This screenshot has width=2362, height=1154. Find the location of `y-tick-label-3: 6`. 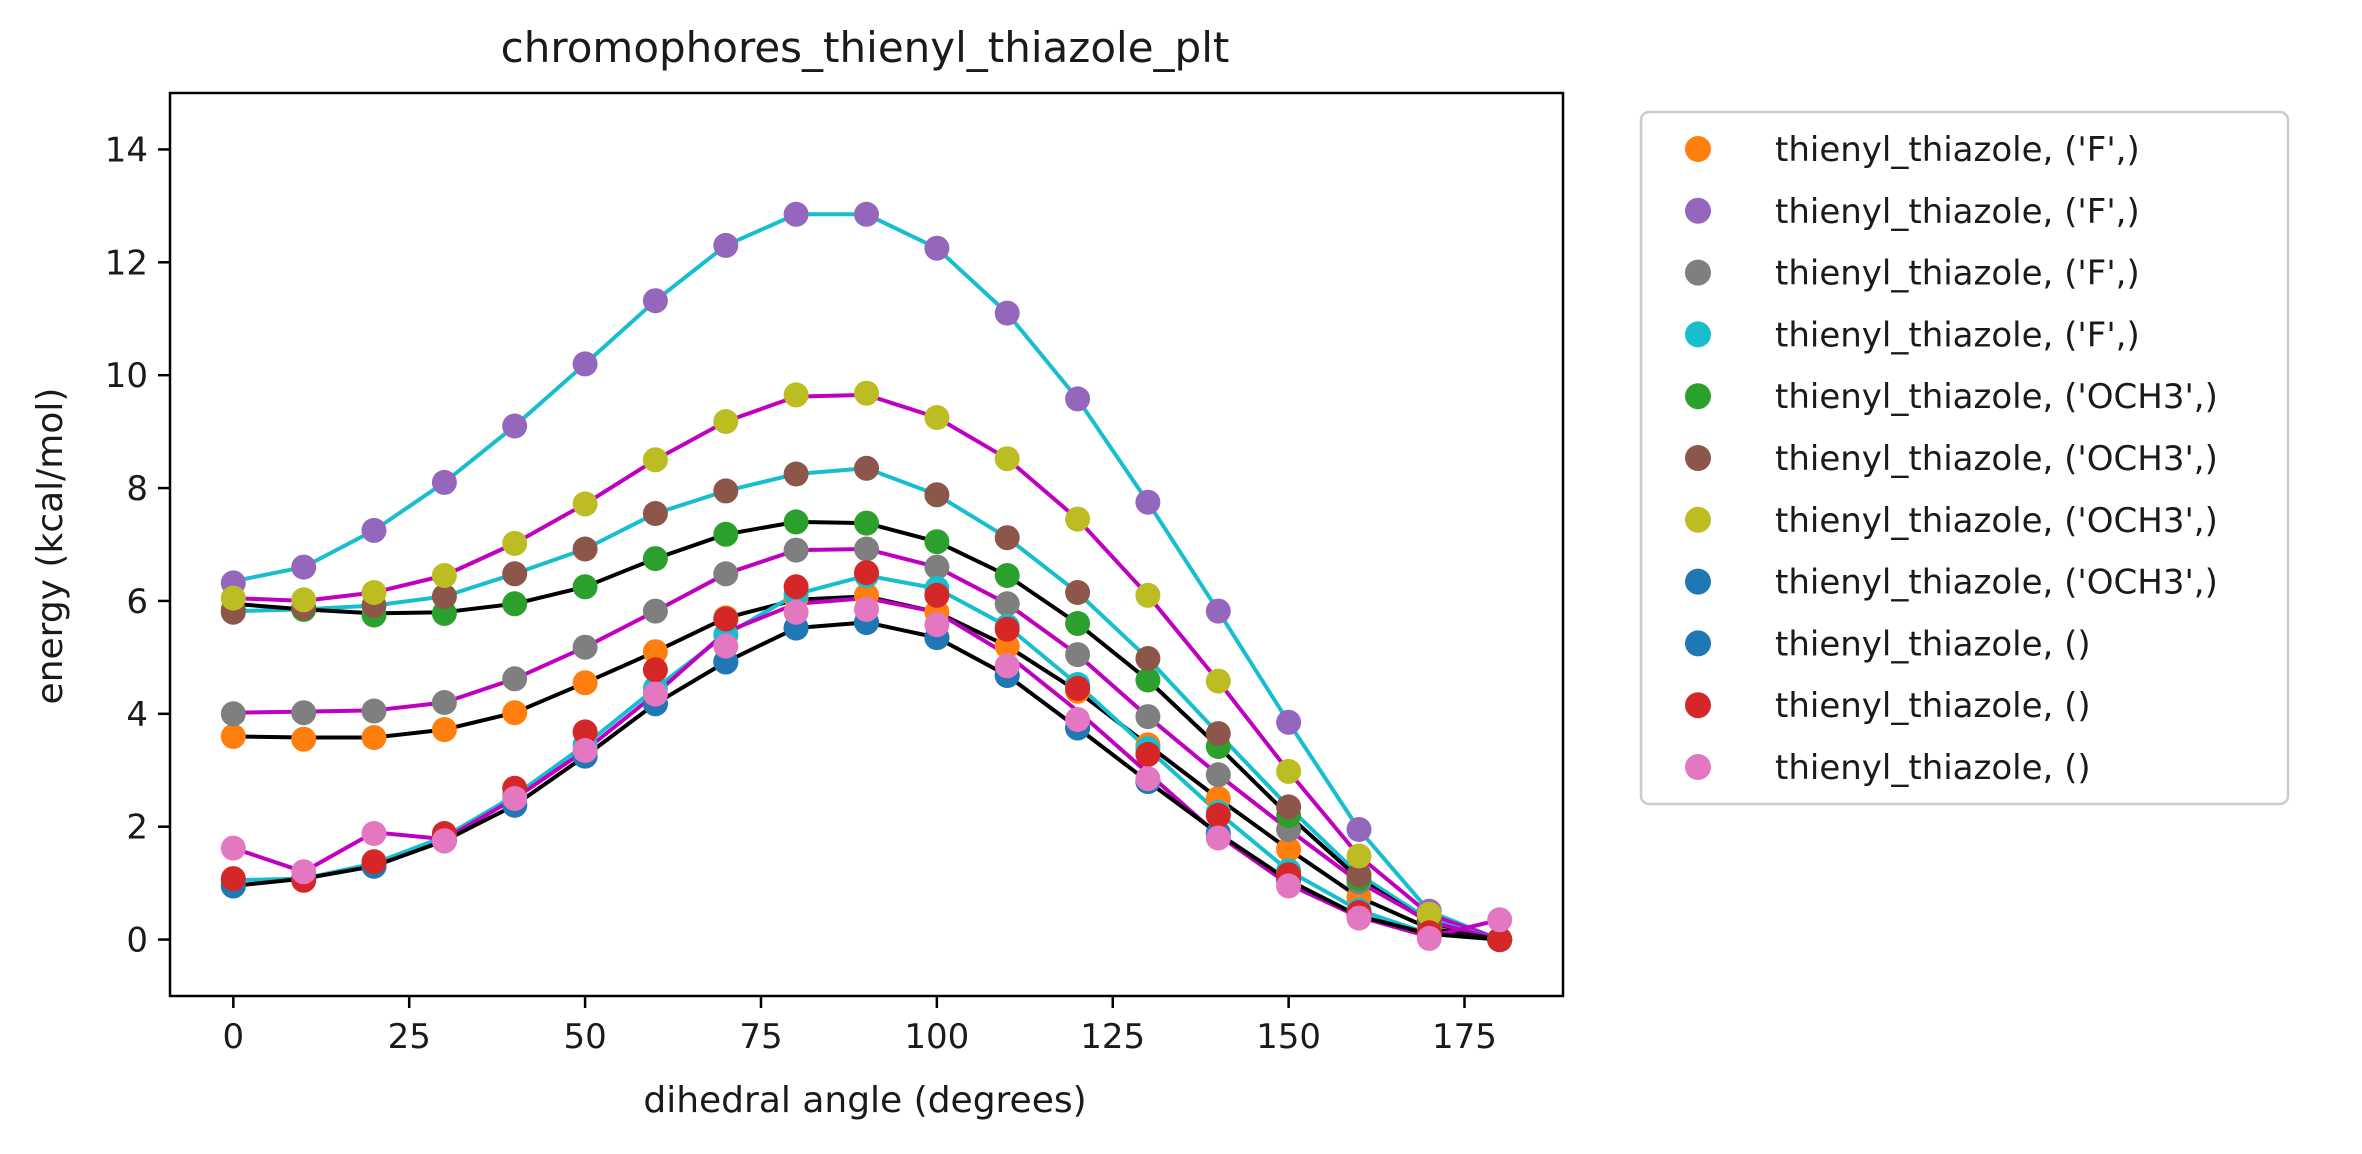

y-tick-label-3: 6 is located at coordinates (137, 602).